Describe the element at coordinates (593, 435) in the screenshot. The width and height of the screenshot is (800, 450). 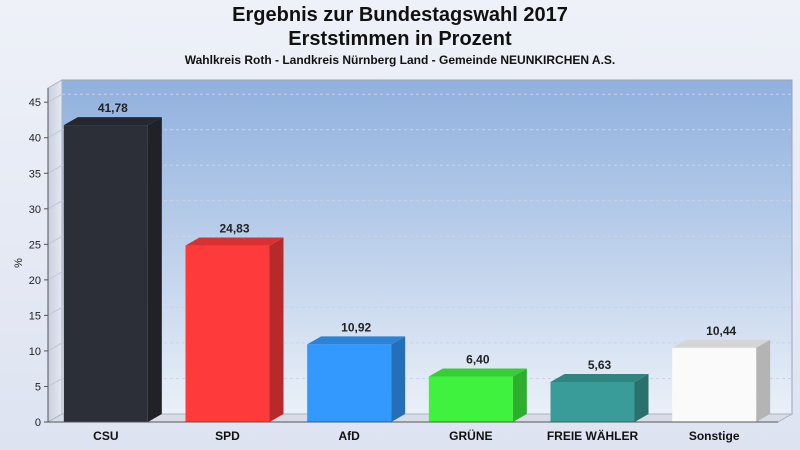
I see `x-tick-label: FREIE WÄHLER` at that location.